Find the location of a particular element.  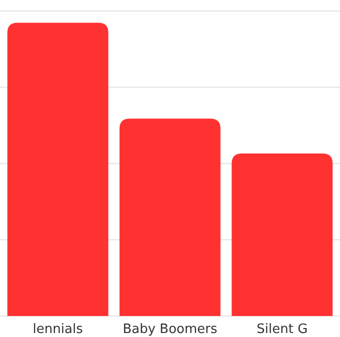

x-tick-label: lennials is located at coordinates (58, 329).